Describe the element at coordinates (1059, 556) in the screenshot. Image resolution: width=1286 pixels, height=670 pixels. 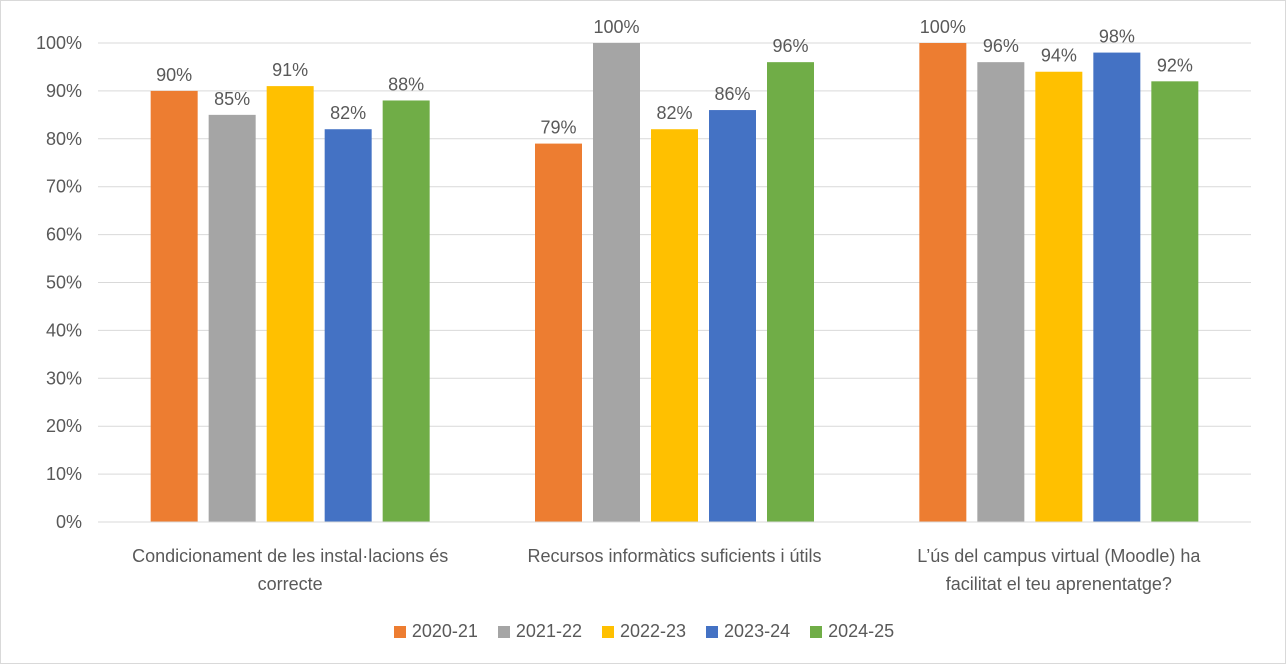
I see `x-tick-label: L’ús del campus virtual (Moodle) ha` at that location.